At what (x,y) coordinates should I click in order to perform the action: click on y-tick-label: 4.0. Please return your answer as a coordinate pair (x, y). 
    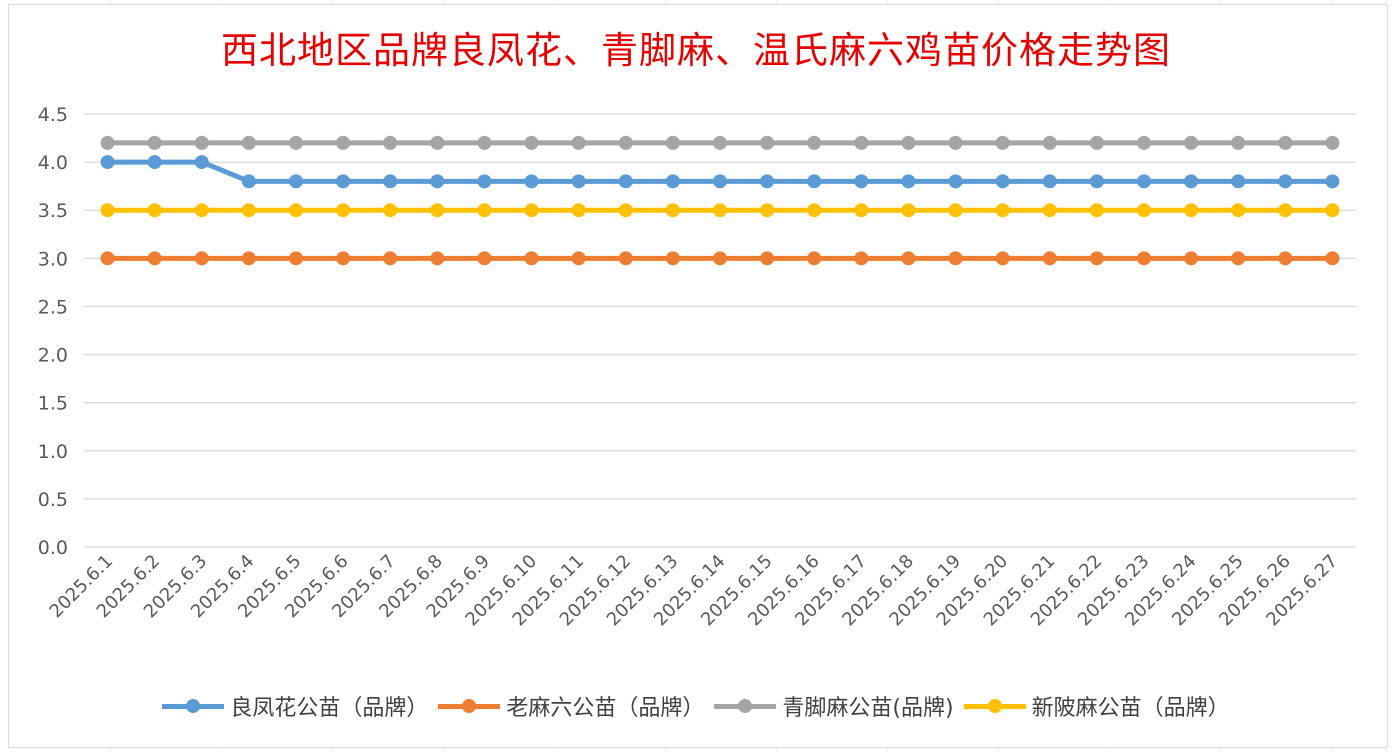
    Looking at the image, I should click on (53, 163).